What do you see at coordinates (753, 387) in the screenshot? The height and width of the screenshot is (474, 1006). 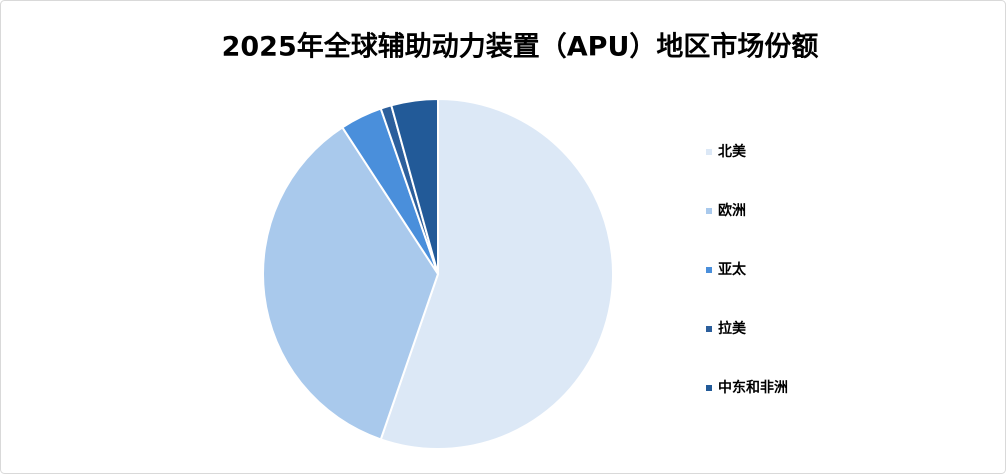 I see `legend-label: 中东和非洲` at bounding box center [753, 387].